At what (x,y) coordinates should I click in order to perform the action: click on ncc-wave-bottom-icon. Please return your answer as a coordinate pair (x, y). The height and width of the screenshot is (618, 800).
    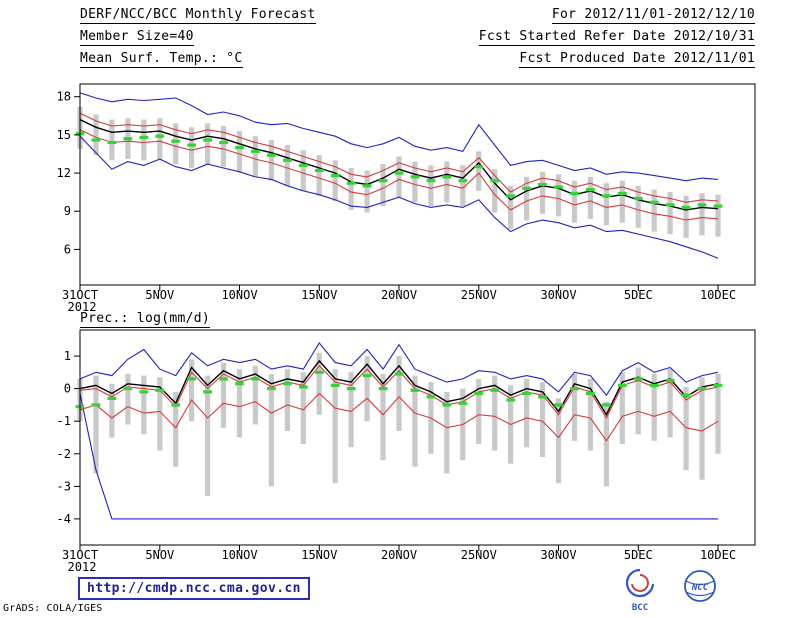
    Looking at the image, I should click on (700, 594).